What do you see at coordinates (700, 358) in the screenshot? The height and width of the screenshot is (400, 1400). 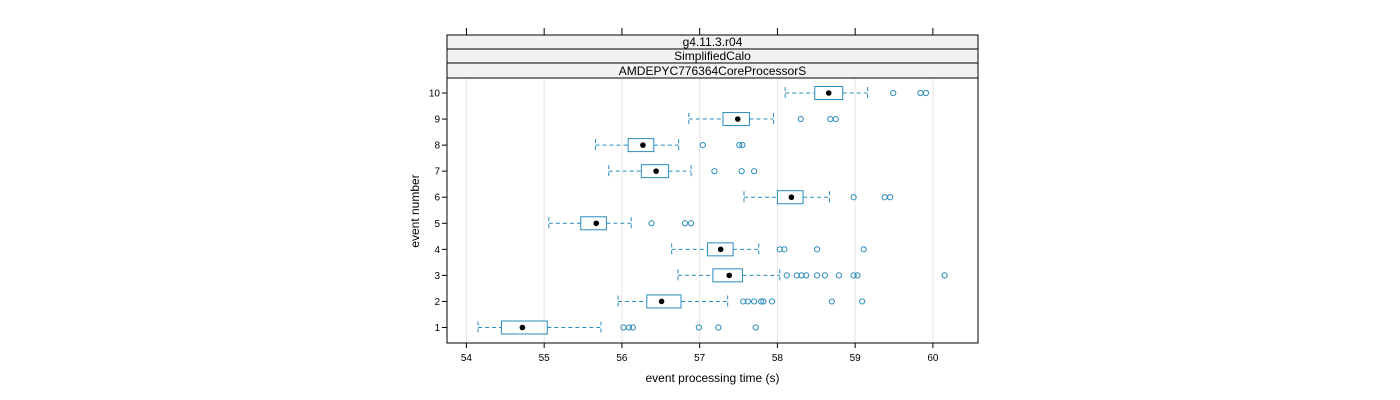 I see `x-tick-label-57: 57` at bounding box center [700, 358].